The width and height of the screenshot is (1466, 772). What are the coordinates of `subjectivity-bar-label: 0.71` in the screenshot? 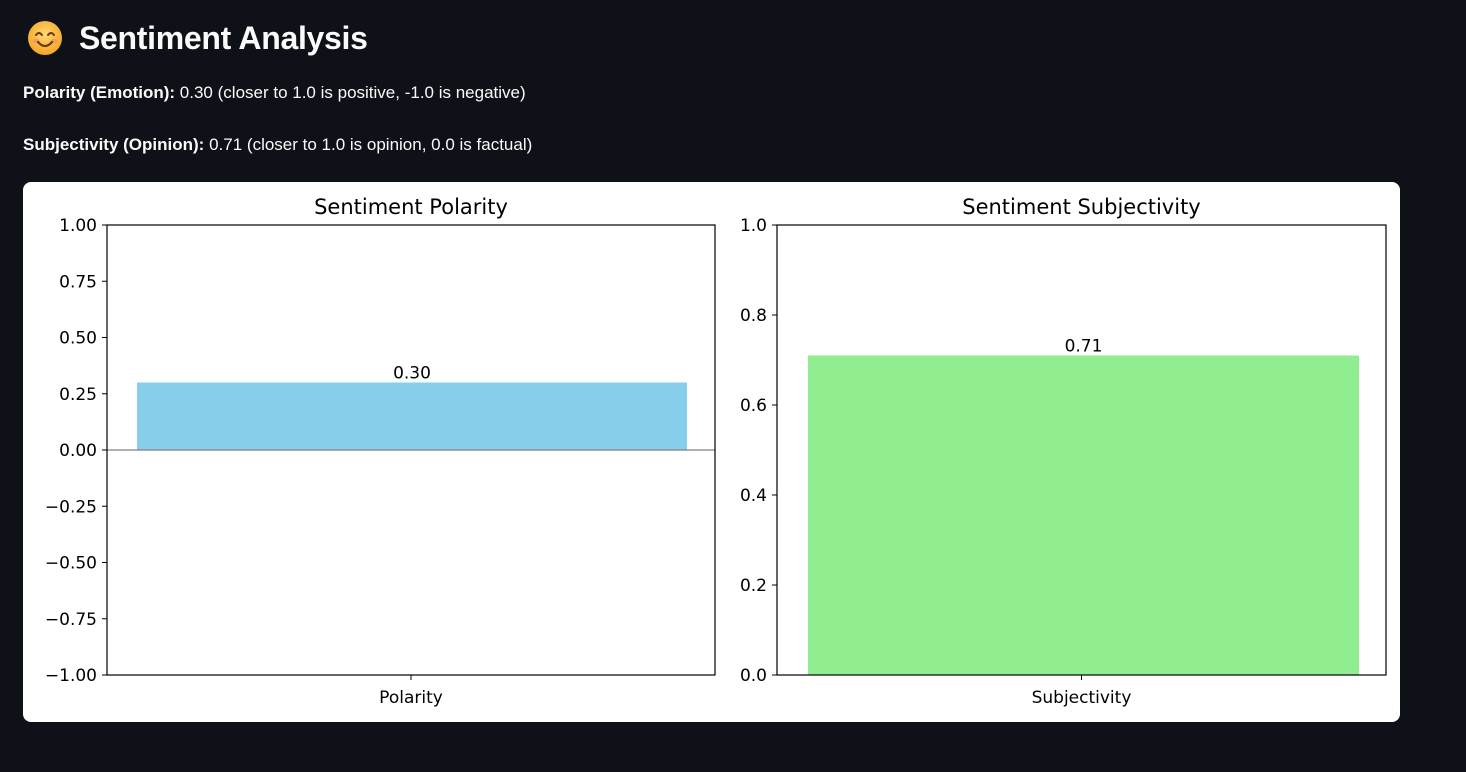 It's located at (1084, 347).